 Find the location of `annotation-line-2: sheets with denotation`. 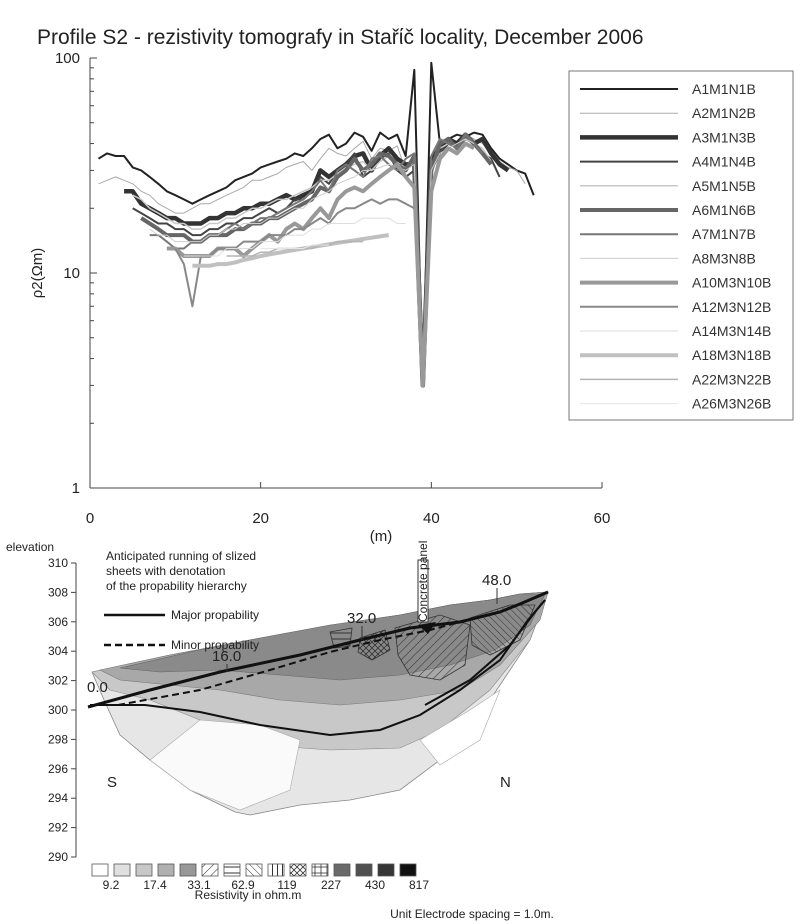

annotation-line-2: sheets with denotation is located at coordinates (165, 571).